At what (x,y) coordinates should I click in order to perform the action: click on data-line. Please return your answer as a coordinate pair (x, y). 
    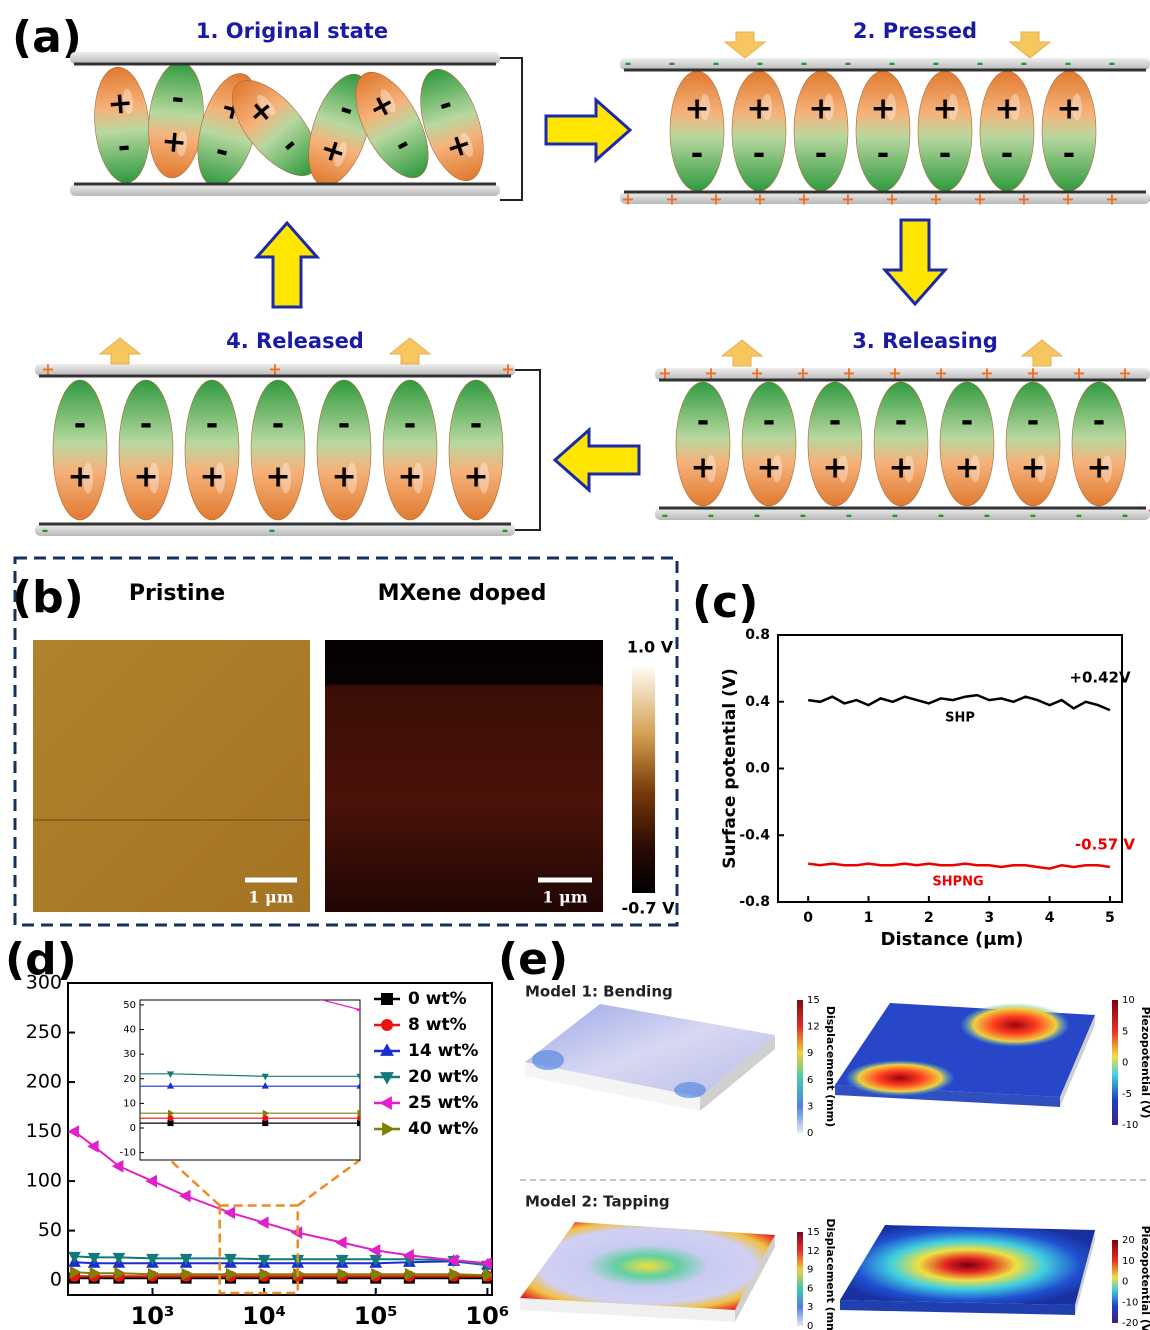
    Looking at the image, I should click on (281, 1263).